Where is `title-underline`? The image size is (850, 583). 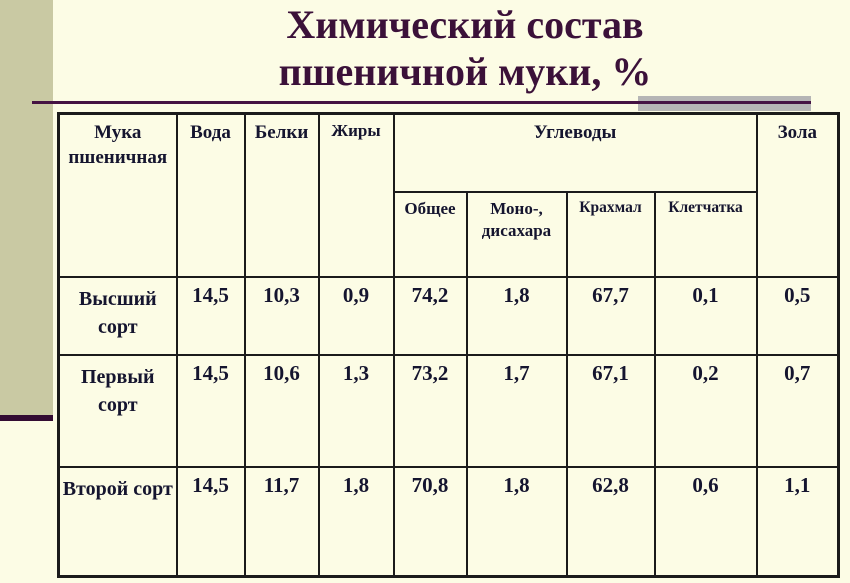 title-underline is located at coordinates (421, 102).